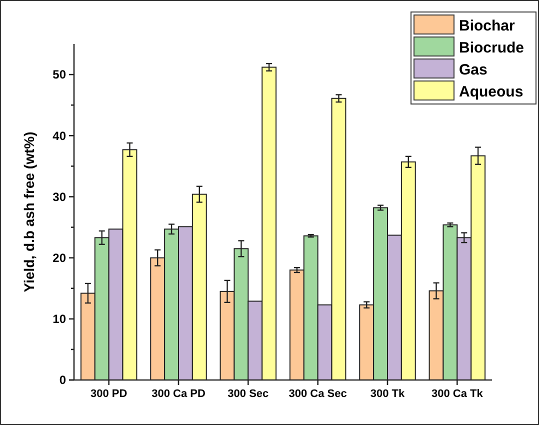 The height and width of the screenshot is (425, 539). Describe the element at coordinates (62, 380) in the screenshot. I see `y-tick-label: 0` at that location.